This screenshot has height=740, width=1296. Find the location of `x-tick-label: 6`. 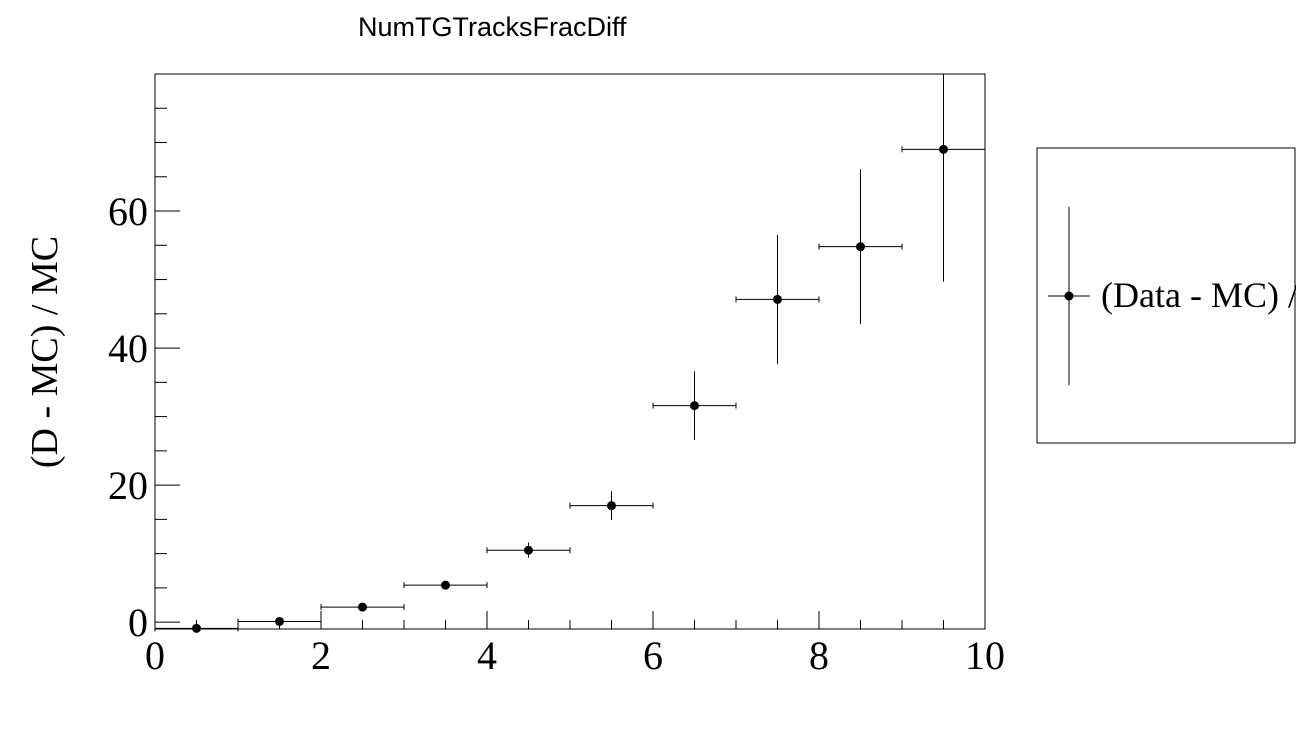

x-tick-label: 6 is located at coordinates (653, 655).